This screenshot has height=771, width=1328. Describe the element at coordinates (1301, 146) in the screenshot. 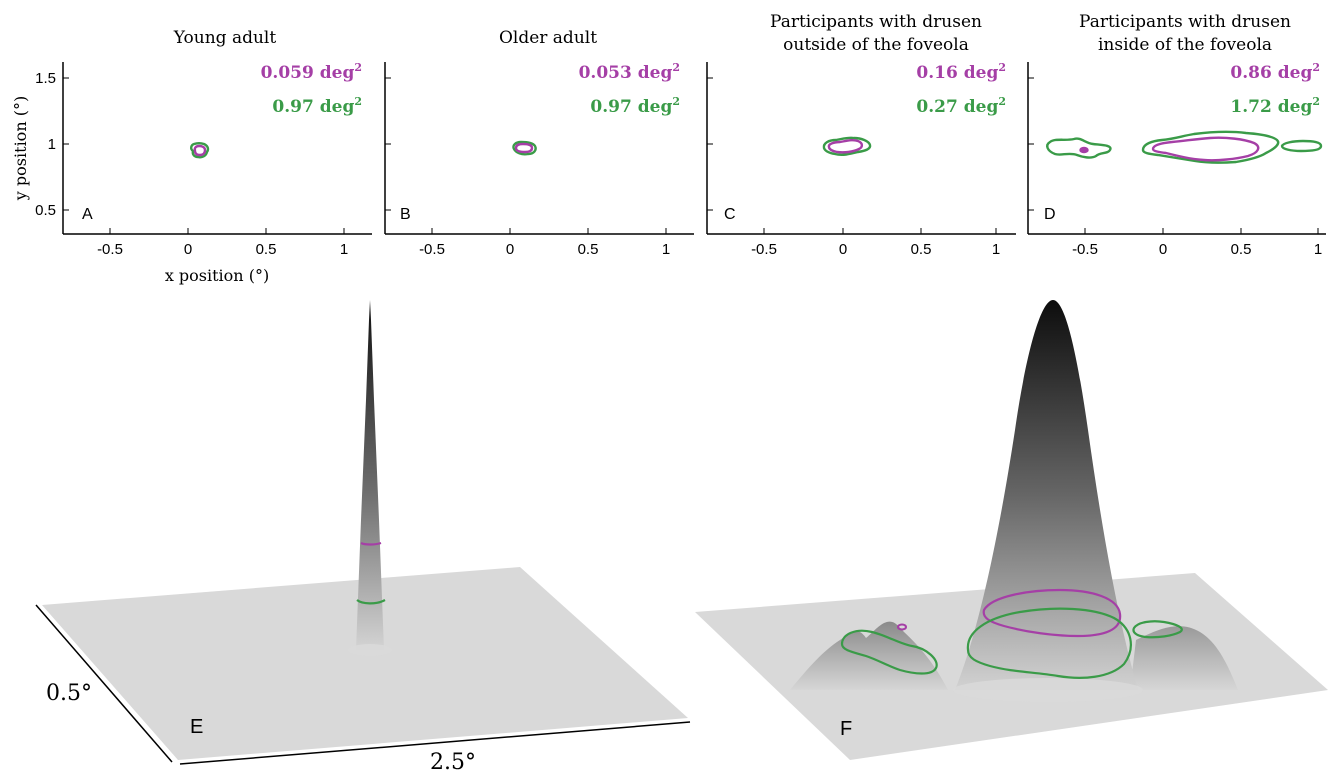

I see `panel-d-contour-outer-right` at that location.